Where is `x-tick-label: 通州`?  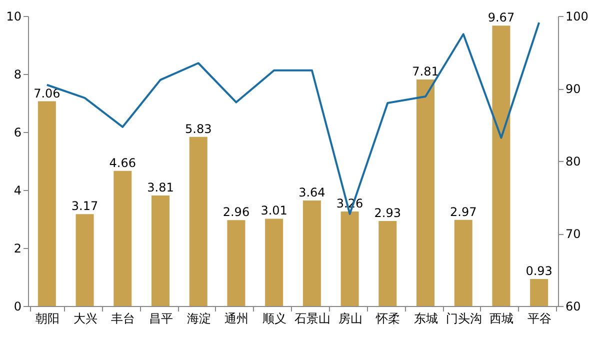 x-tick-label: 通州 is located at coordinates (236, 319).